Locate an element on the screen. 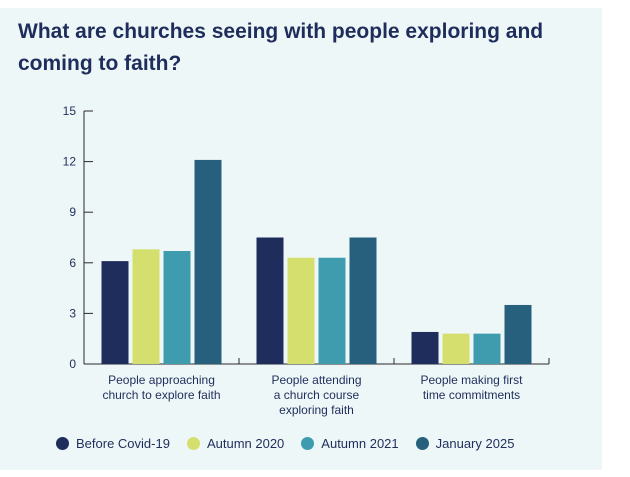 This screenshot has height=477, width=630. legend-item: Autumn 2020 is located at coordinates (235, 443).